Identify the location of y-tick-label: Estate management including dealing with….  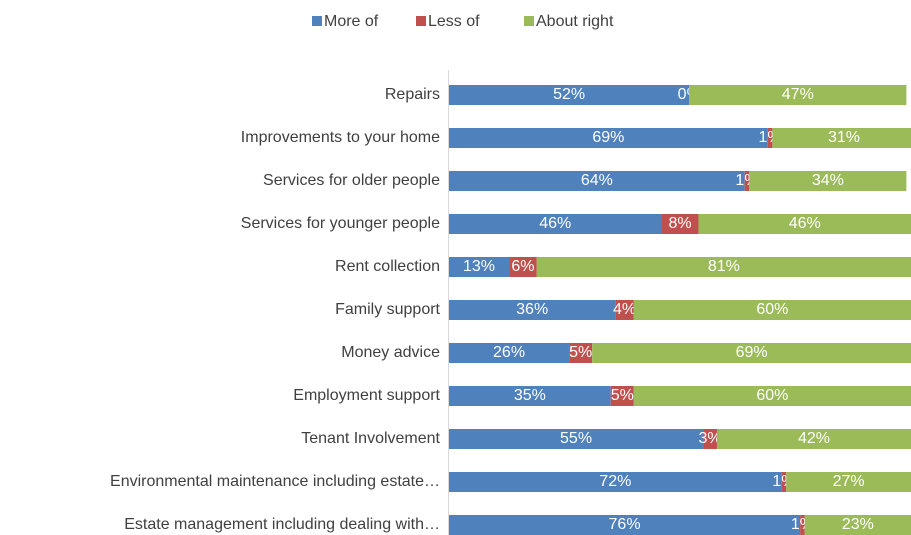
(282, 524).